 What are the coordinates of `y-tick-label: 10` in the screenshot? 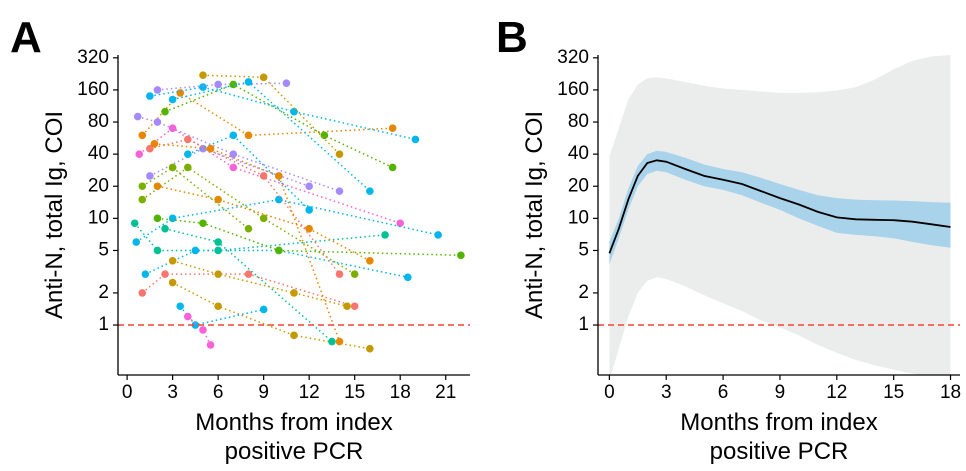 It's located at (98, 217).